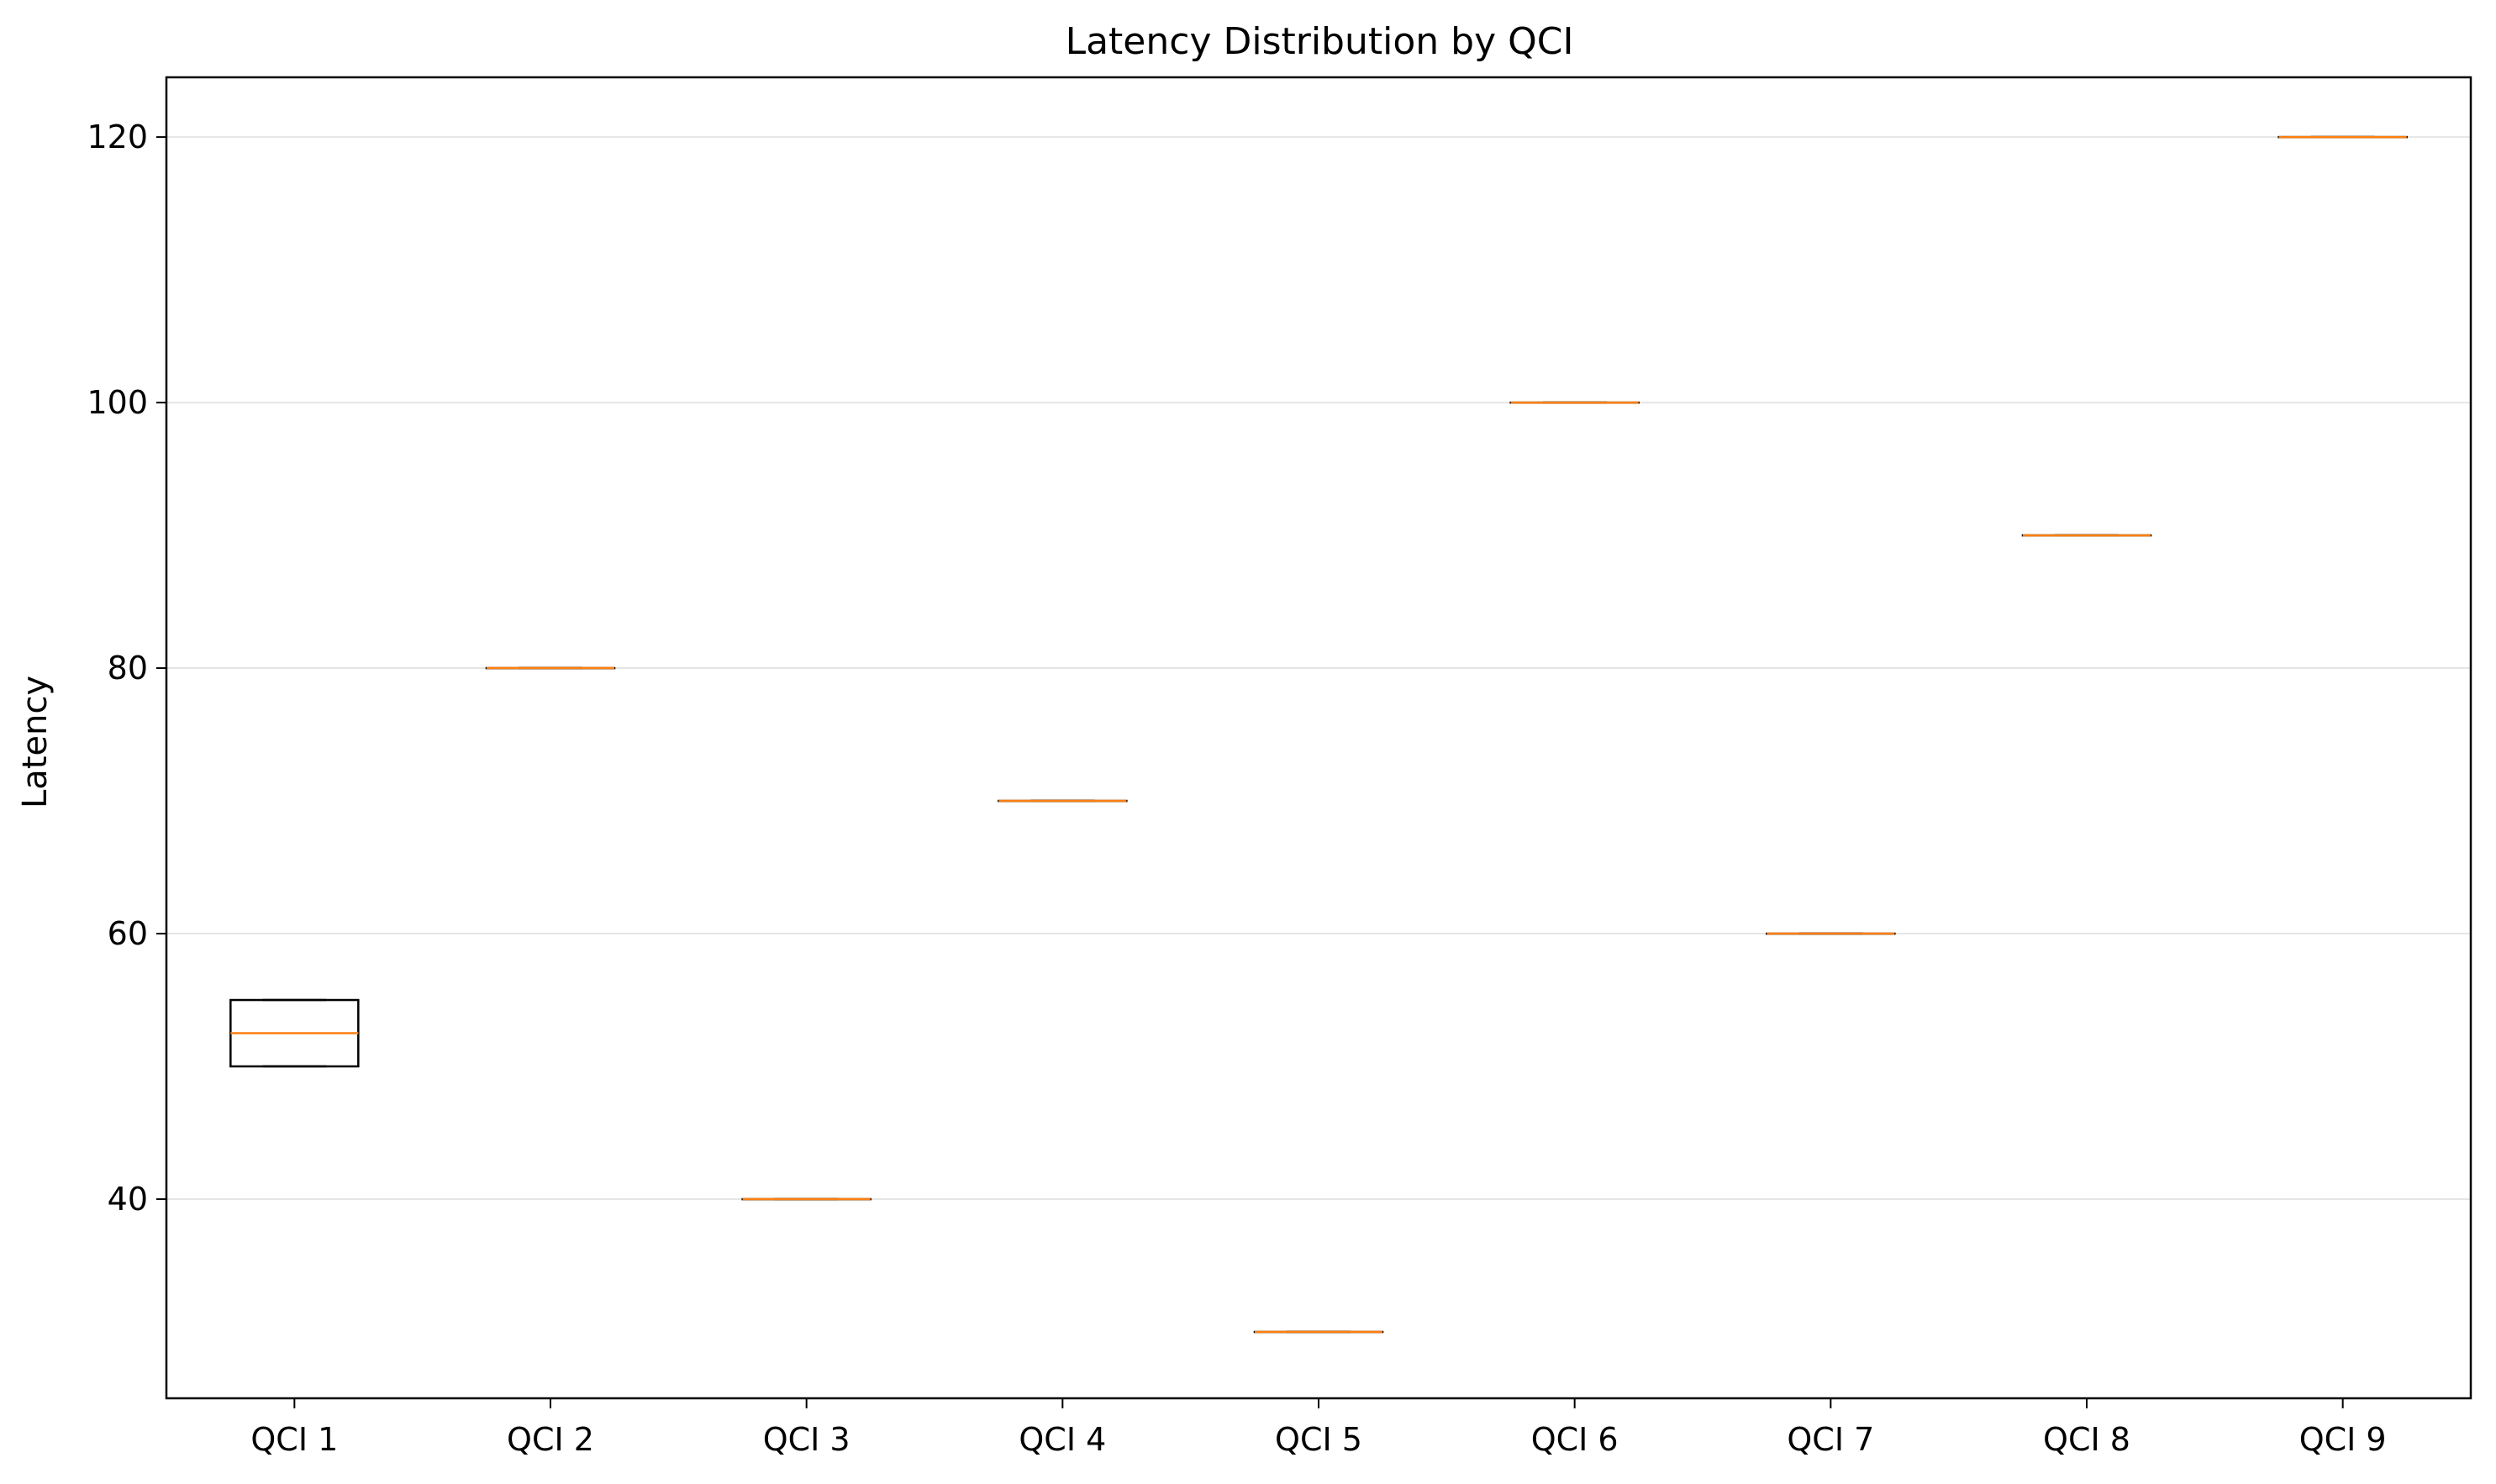  I want to click on chart-title: Latency Distribution by QCI, so click(1320, 41).